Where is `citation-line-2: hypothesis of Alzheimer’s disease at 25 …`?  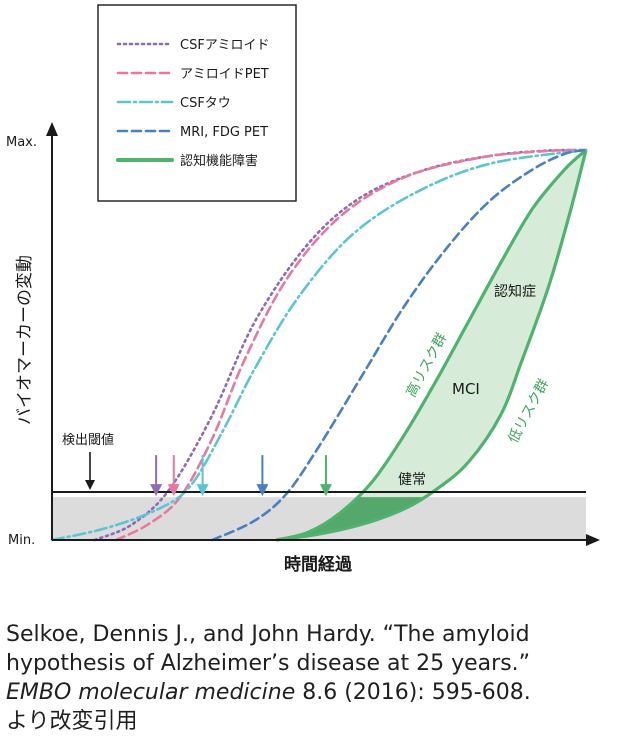 citation-line-2: hypothesis of Alzheimer’s disease at 25 … is located at coordinates (268, 663).